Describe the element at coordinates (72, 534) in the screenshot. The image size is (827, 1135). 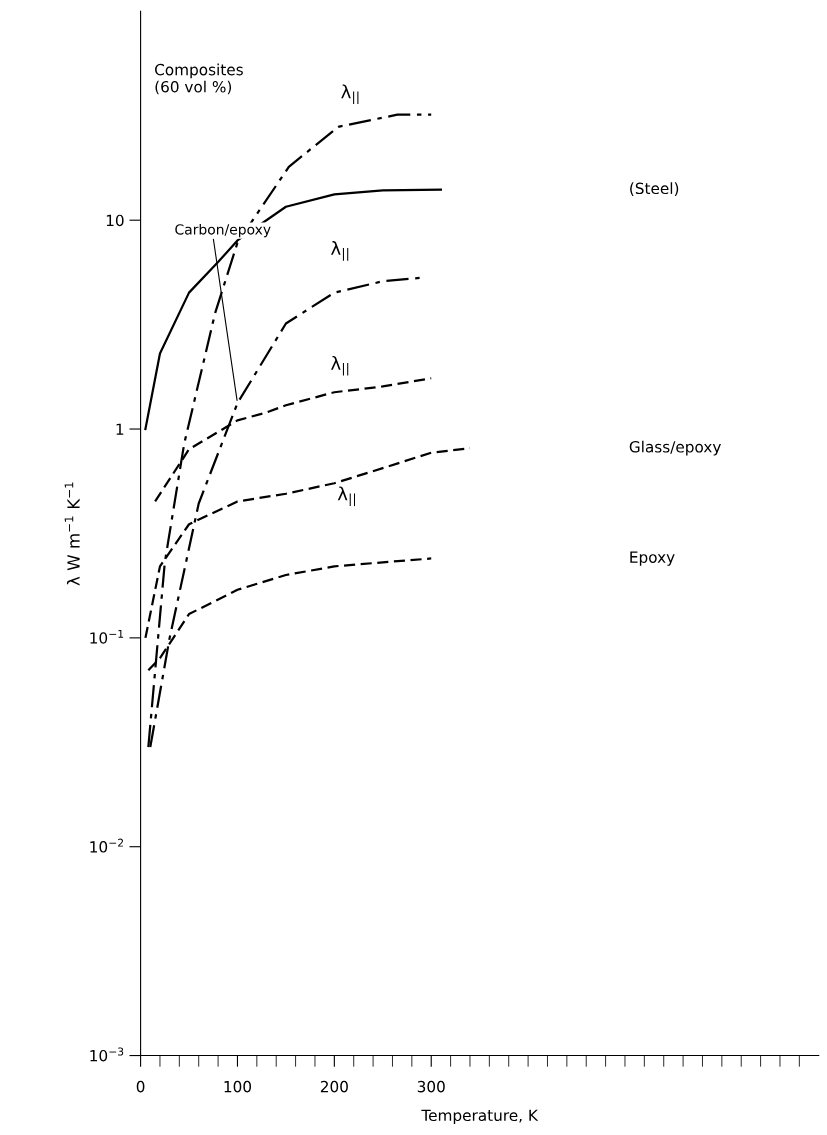
I see `y-axis-title: λ W m$^{−1}$ K$^{−1}$` at that location.